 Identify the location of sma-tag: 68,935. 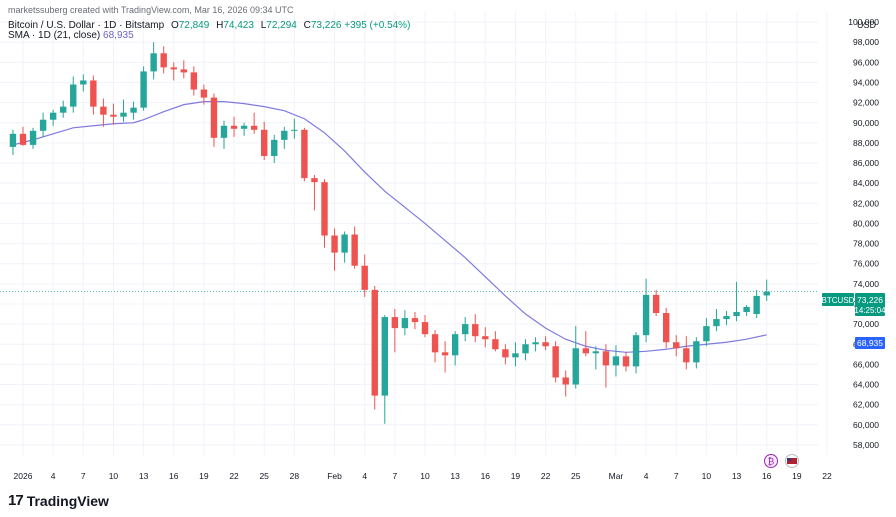
(870, 343).